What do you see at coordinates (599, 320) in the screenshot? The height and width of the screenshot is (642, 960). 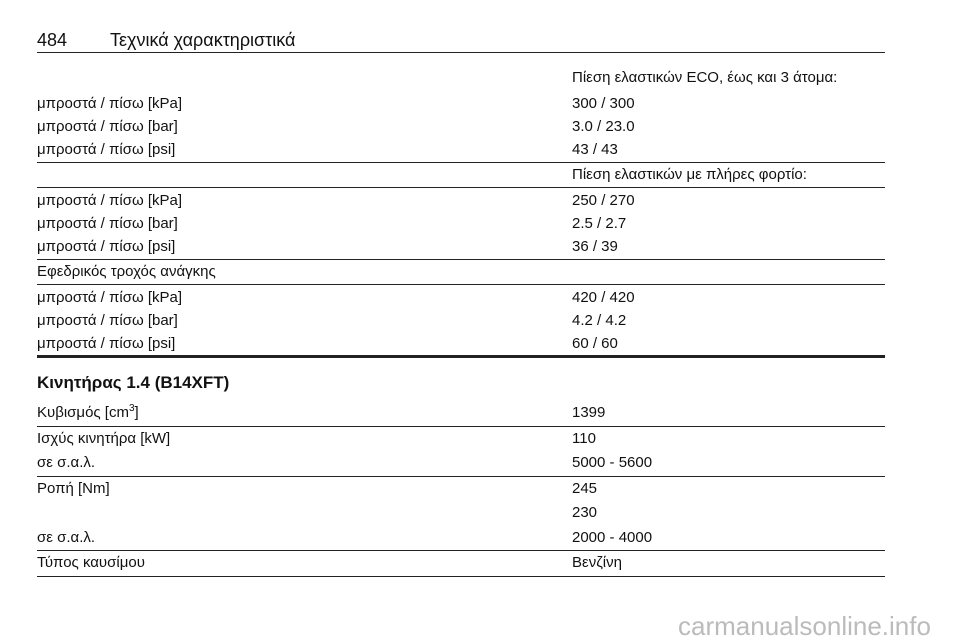 I see `row-value: 4.2 / 4.2` at bounding box center [599, 320].